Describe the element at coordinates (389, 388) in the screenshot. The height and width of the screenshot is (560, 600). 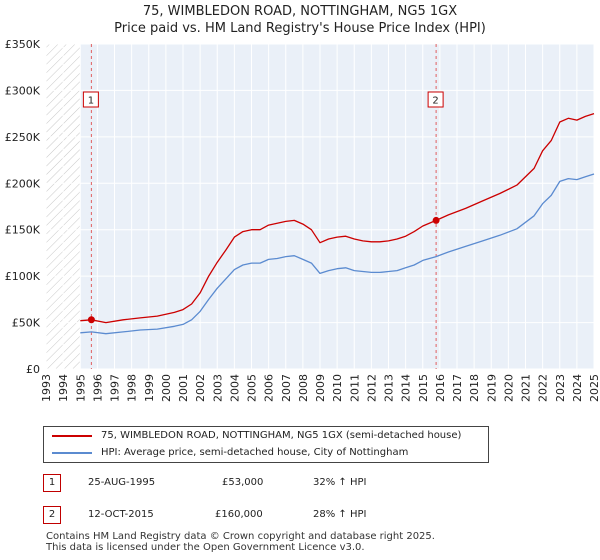
I see `x-tick-label: 2013` at that location.